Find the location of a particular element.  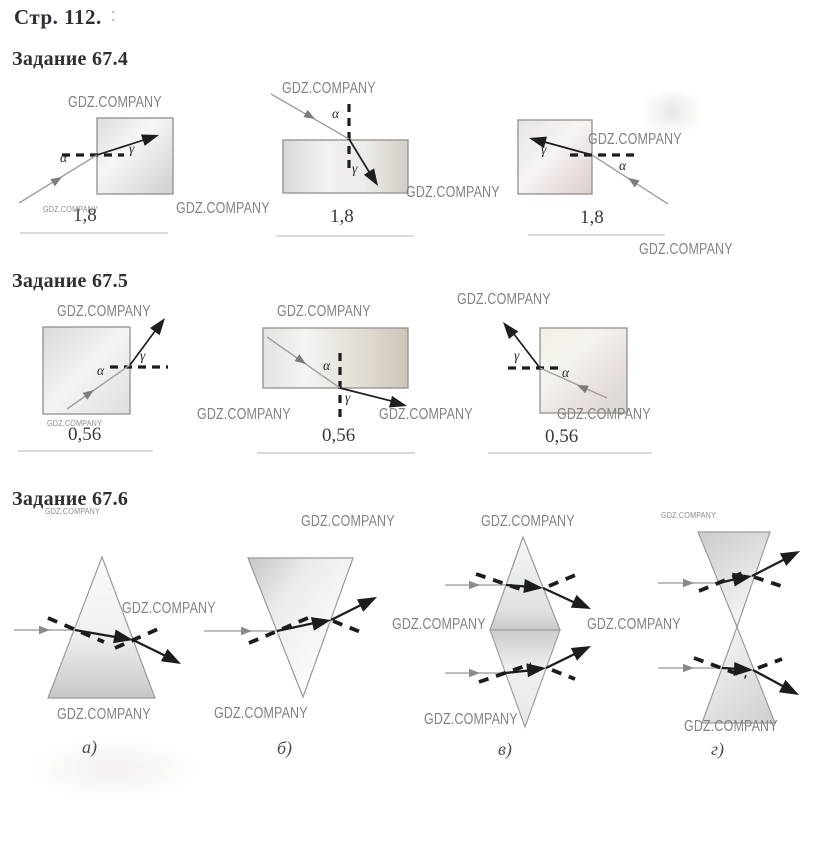

answer-675-3: 0,56 is located at coordinates (562, 436).